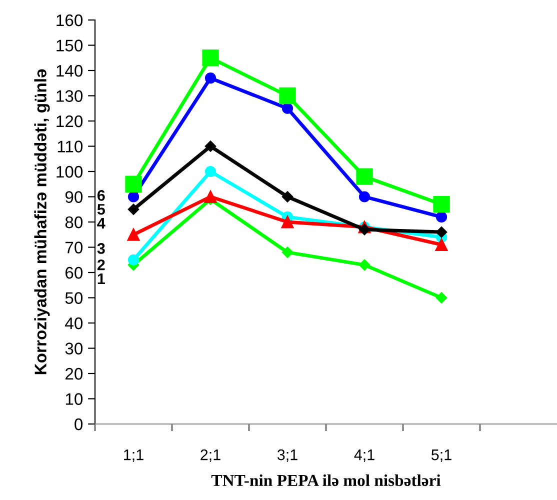 The width and height of the screenshot is (557, 500). What do you see at coordinates (101, 248) in the screenshot?
I see `series-label: 3` at bounding box center [101, 248].